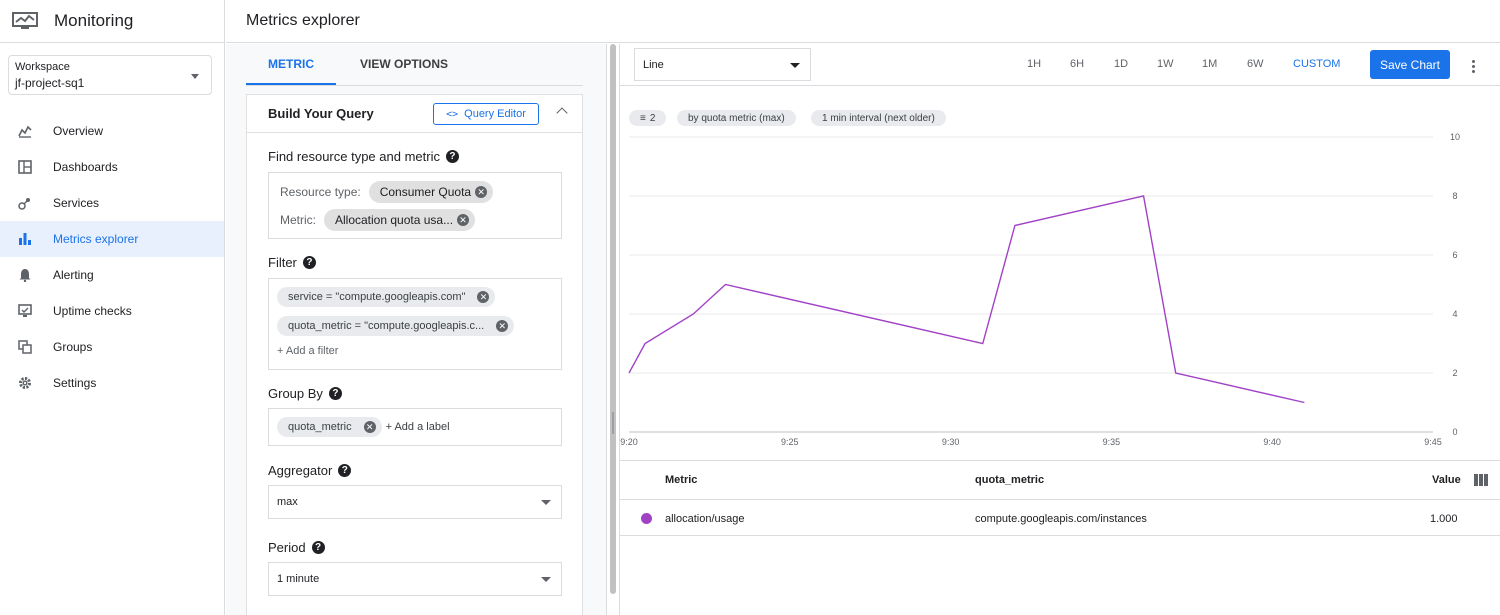 The image size is (1500, 615). Describe the element at coordinates (1481, 480) in the screenshot. I see `column-settings-icon` at that location.